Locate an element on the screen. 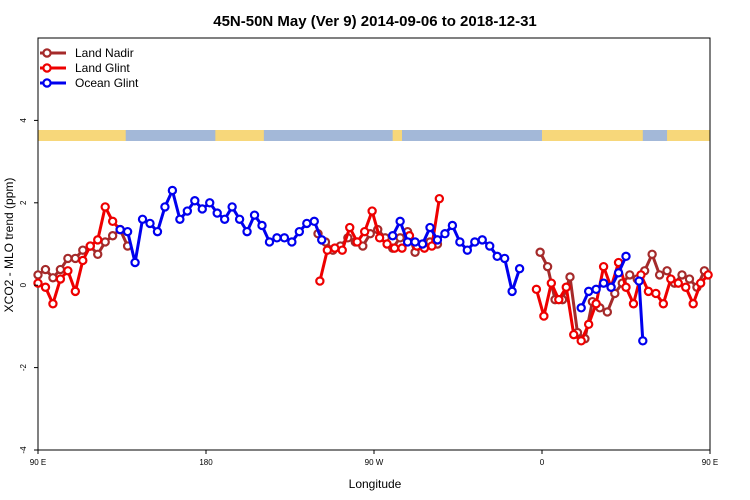  legend-label: Land Glint is located at coordinates (102, 68).